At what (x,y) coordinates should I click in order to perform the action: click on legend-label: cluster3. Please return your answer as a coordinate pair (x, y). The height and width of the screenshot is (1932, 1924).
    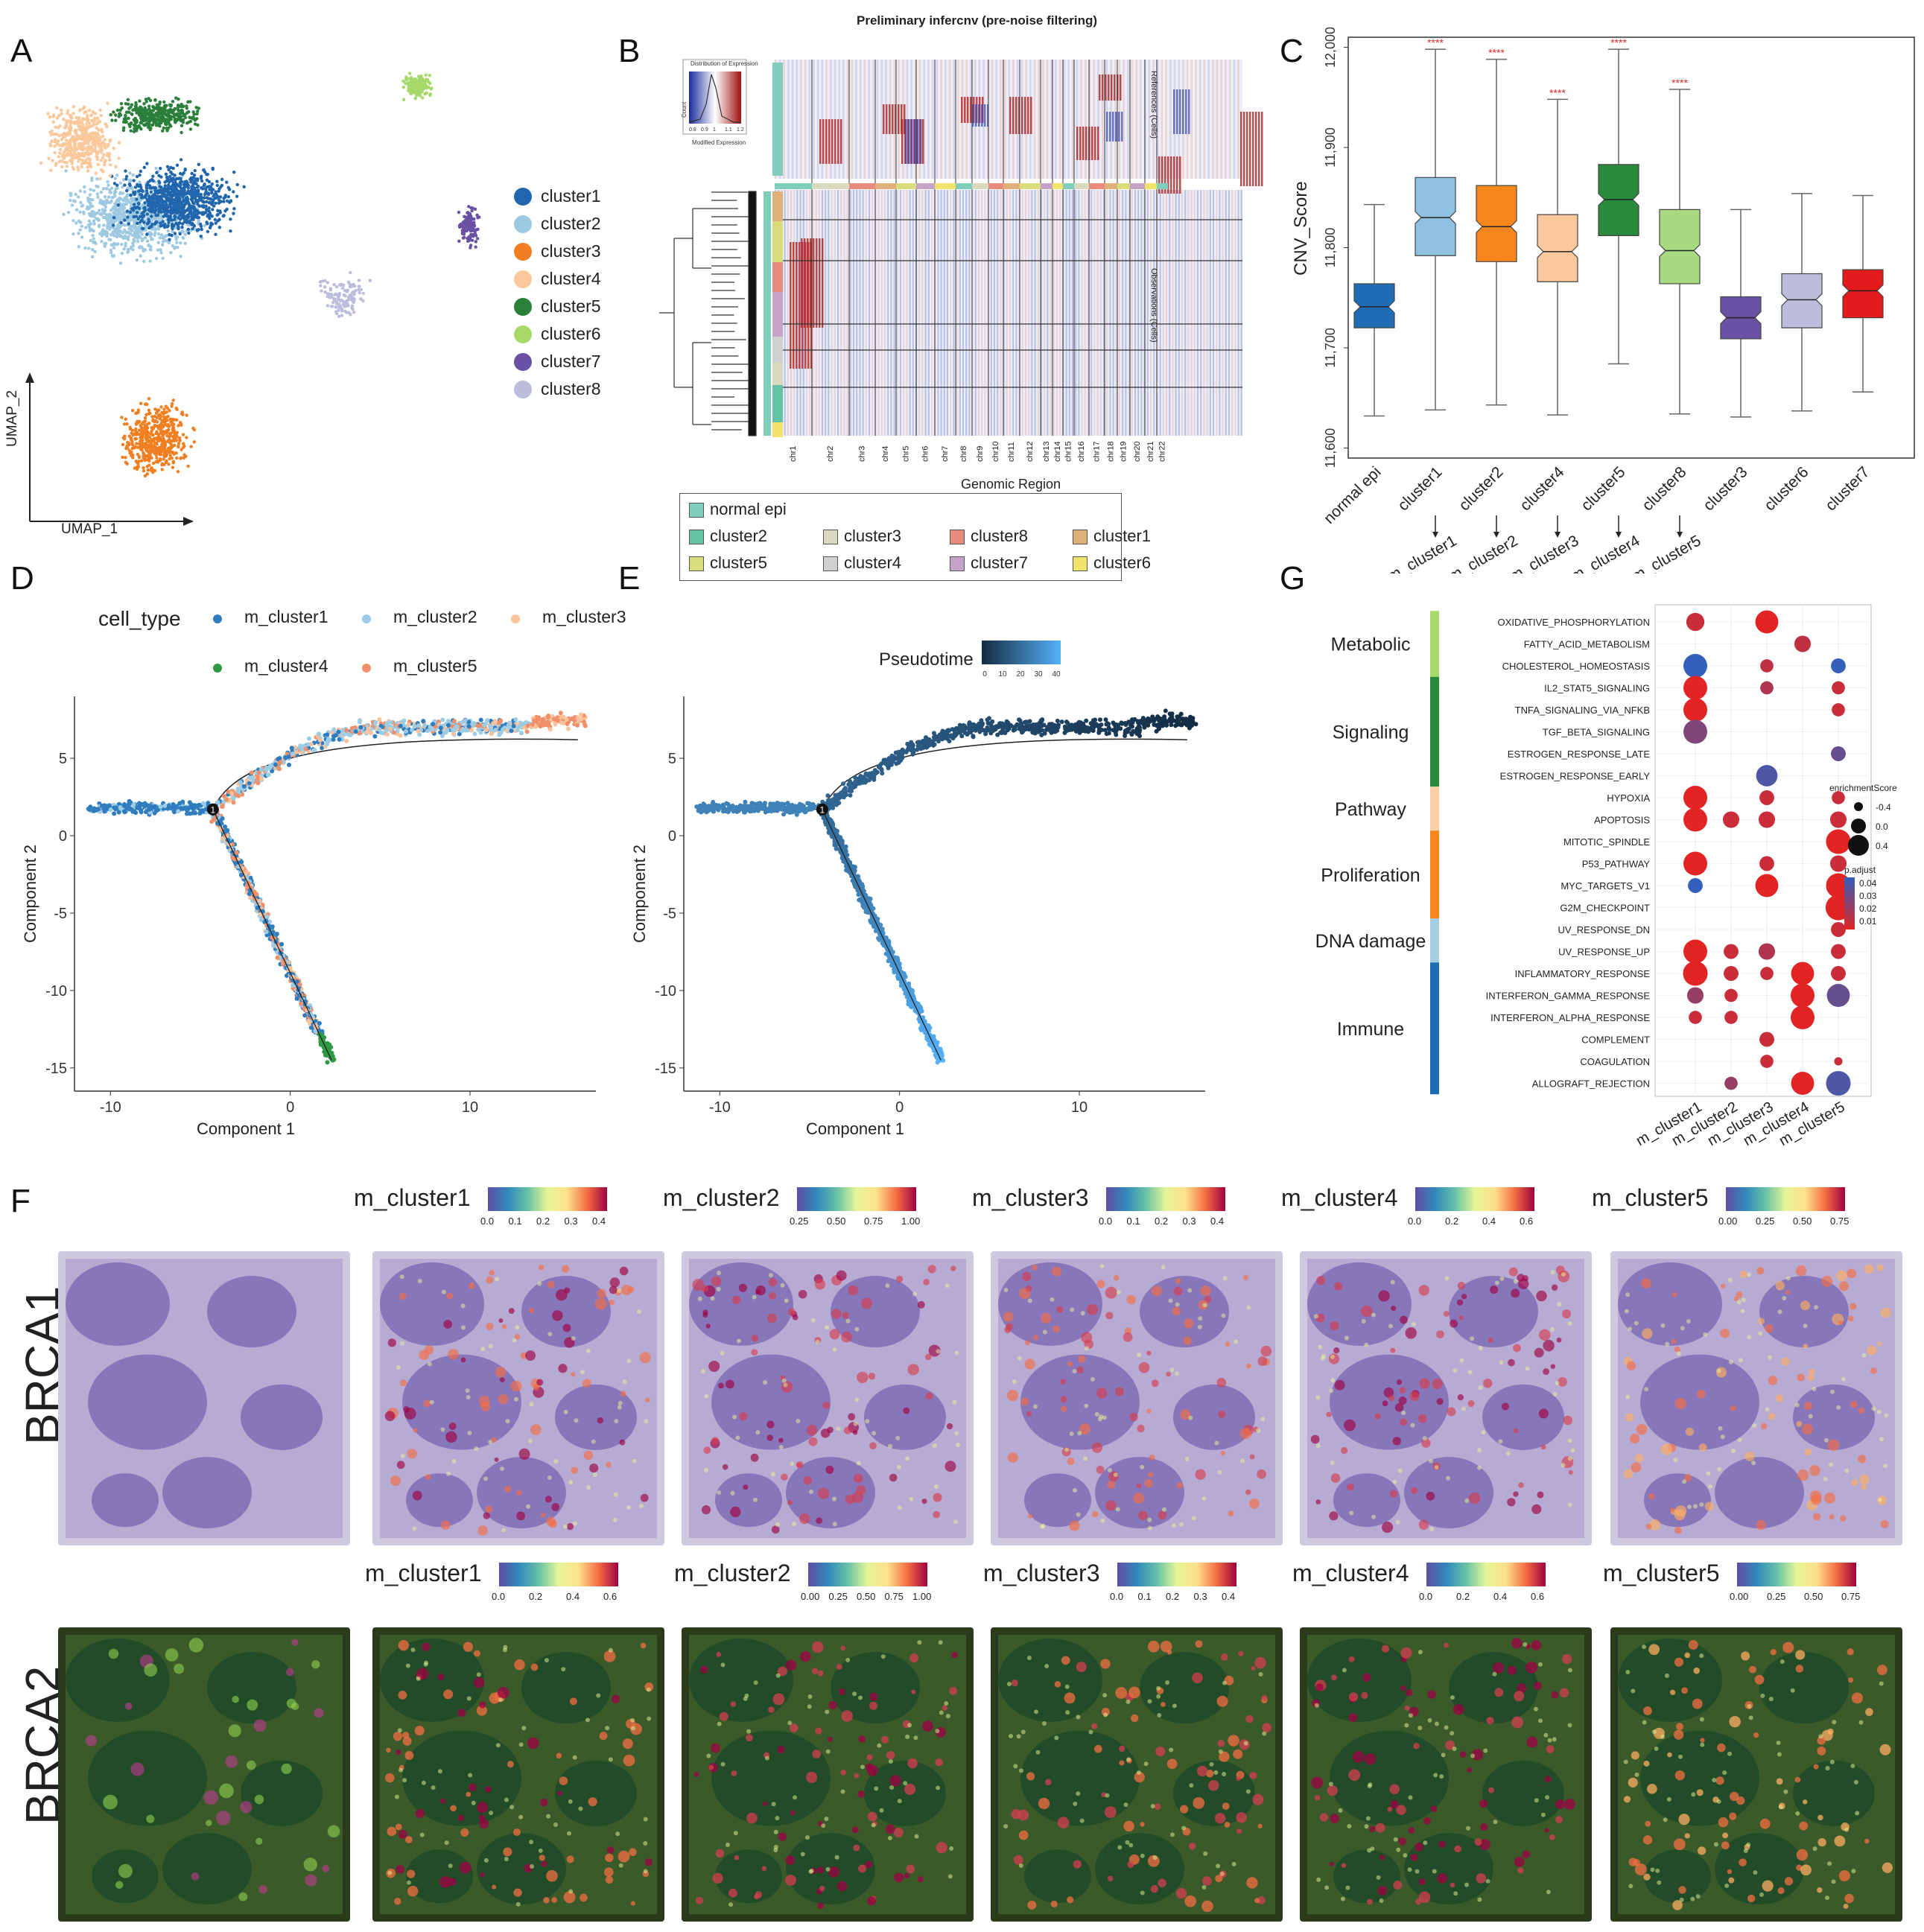
    Looking at the image, I should click on (873, 536).